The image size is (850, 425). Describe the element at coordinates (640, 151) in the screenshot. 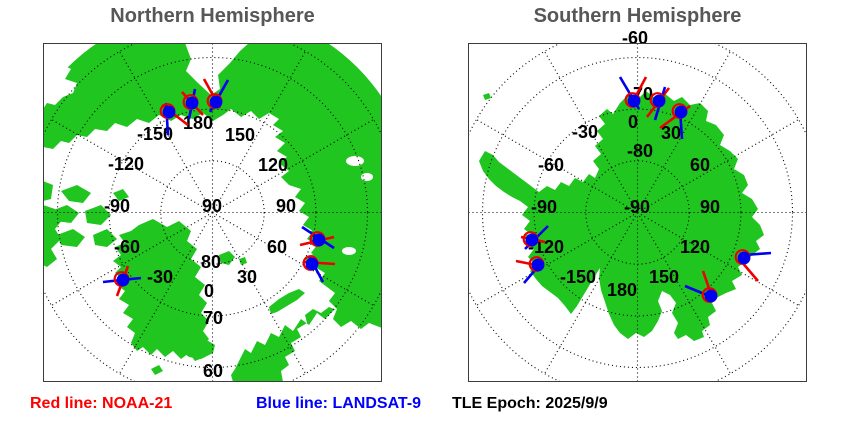

I see `graticule-label: -80` at that location.